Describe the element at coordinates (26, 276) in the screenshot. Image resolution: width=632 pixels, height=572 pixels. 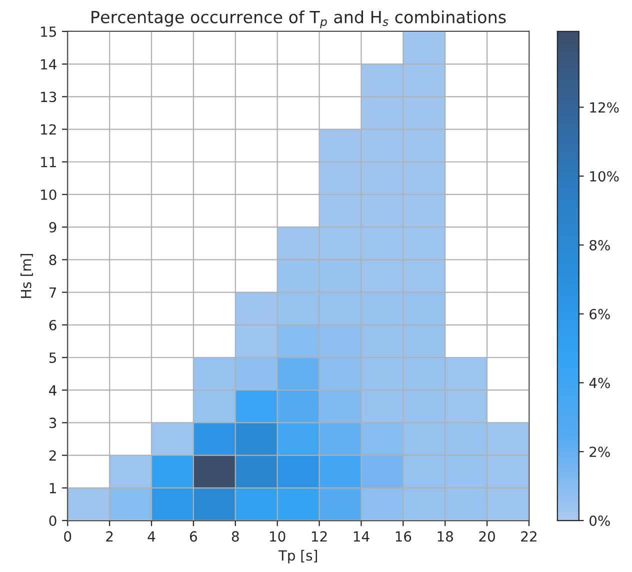
I see `y-axis-title: Hs [m]` at that location.